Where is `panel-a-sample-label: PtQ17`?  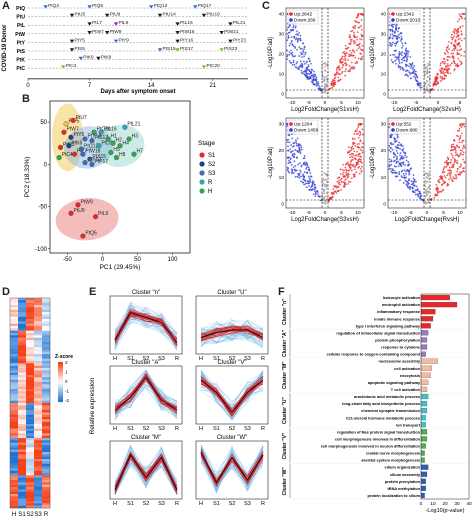
panel-a-sample-label: PtQ17 is located at coordinates (205, 6).